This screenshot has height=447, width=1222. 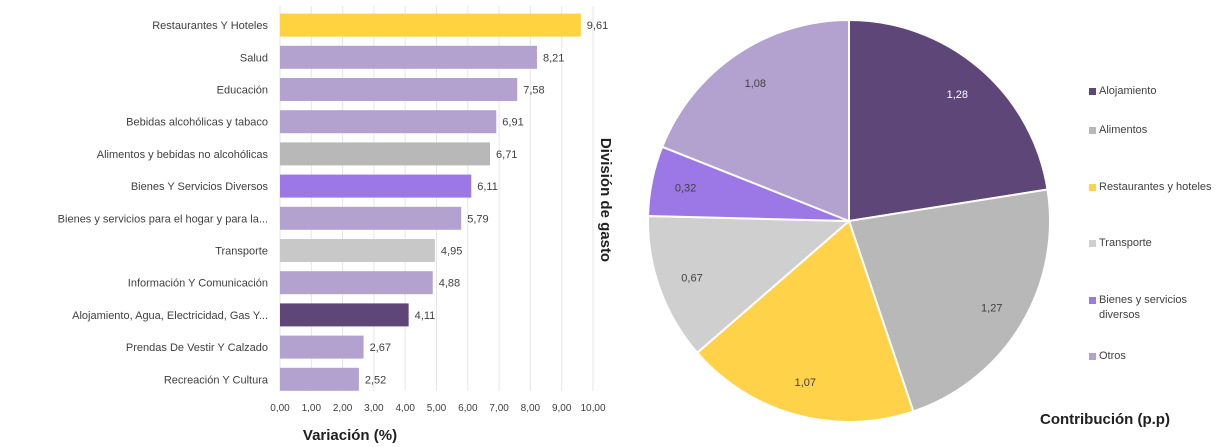 I want to click on legend-label: Transporte, so click(x=1125, y=243).